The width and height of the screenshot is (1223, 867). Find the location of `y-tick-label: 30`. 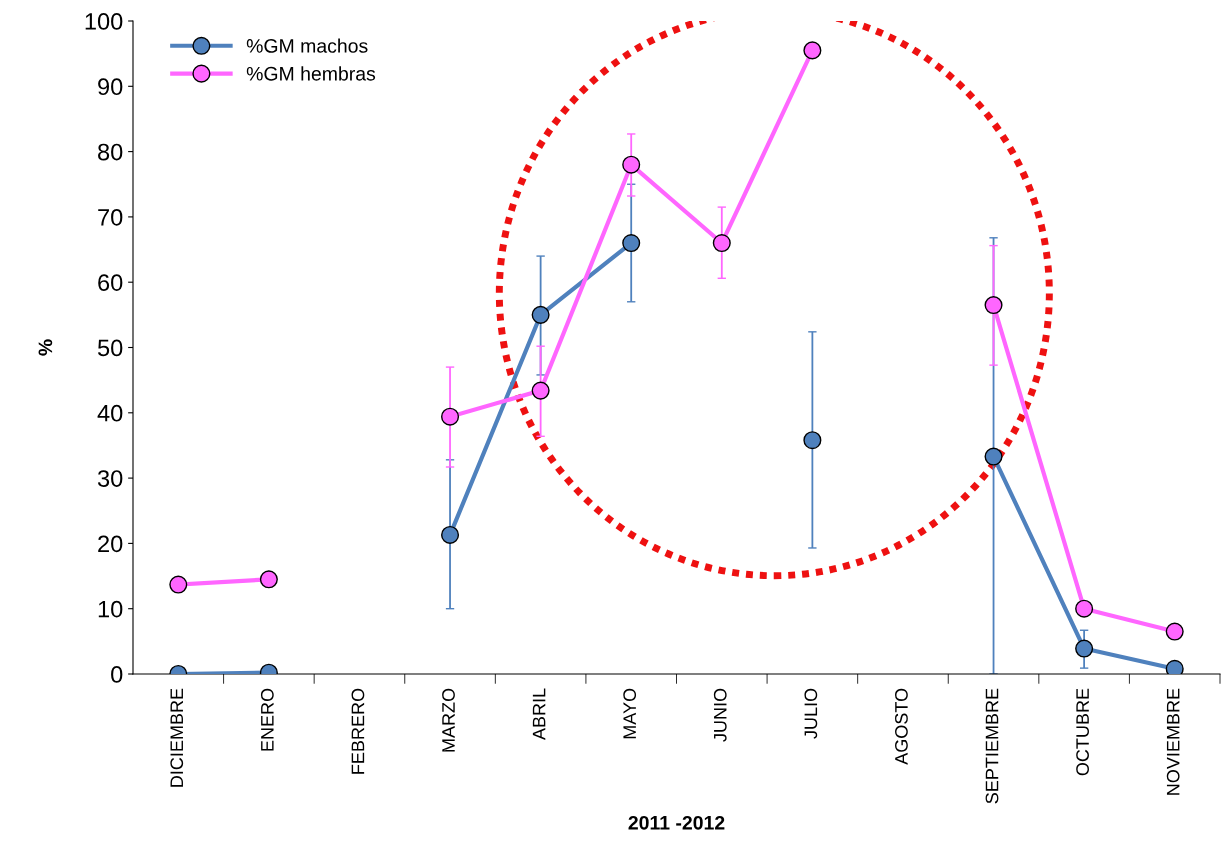

y-tick-label: 30 is located at coordinates (110, 478).